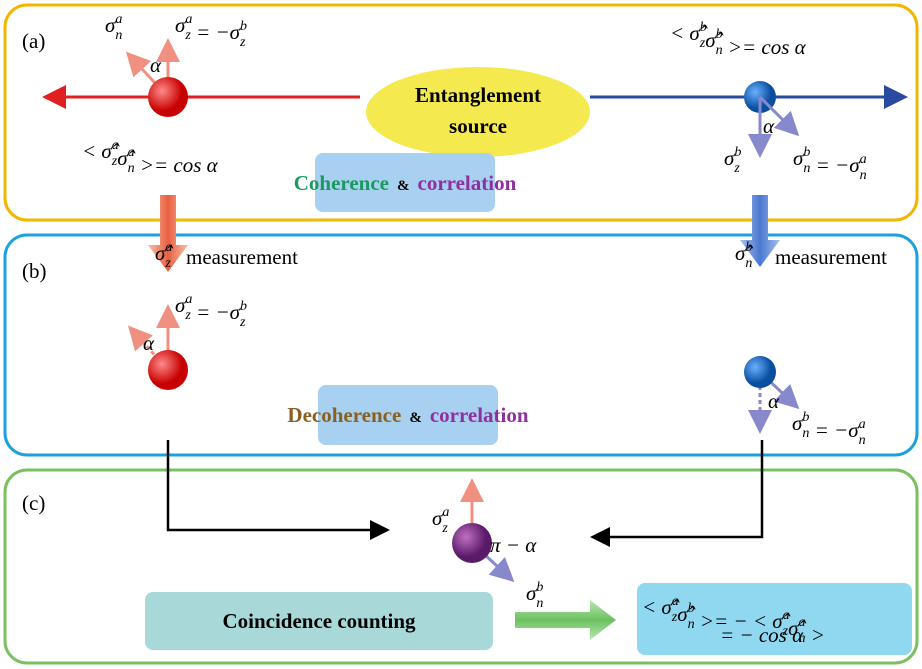 This screenshot has height=669, width=922. I want to click on formula-text: >= cos α, so click(177, 165).